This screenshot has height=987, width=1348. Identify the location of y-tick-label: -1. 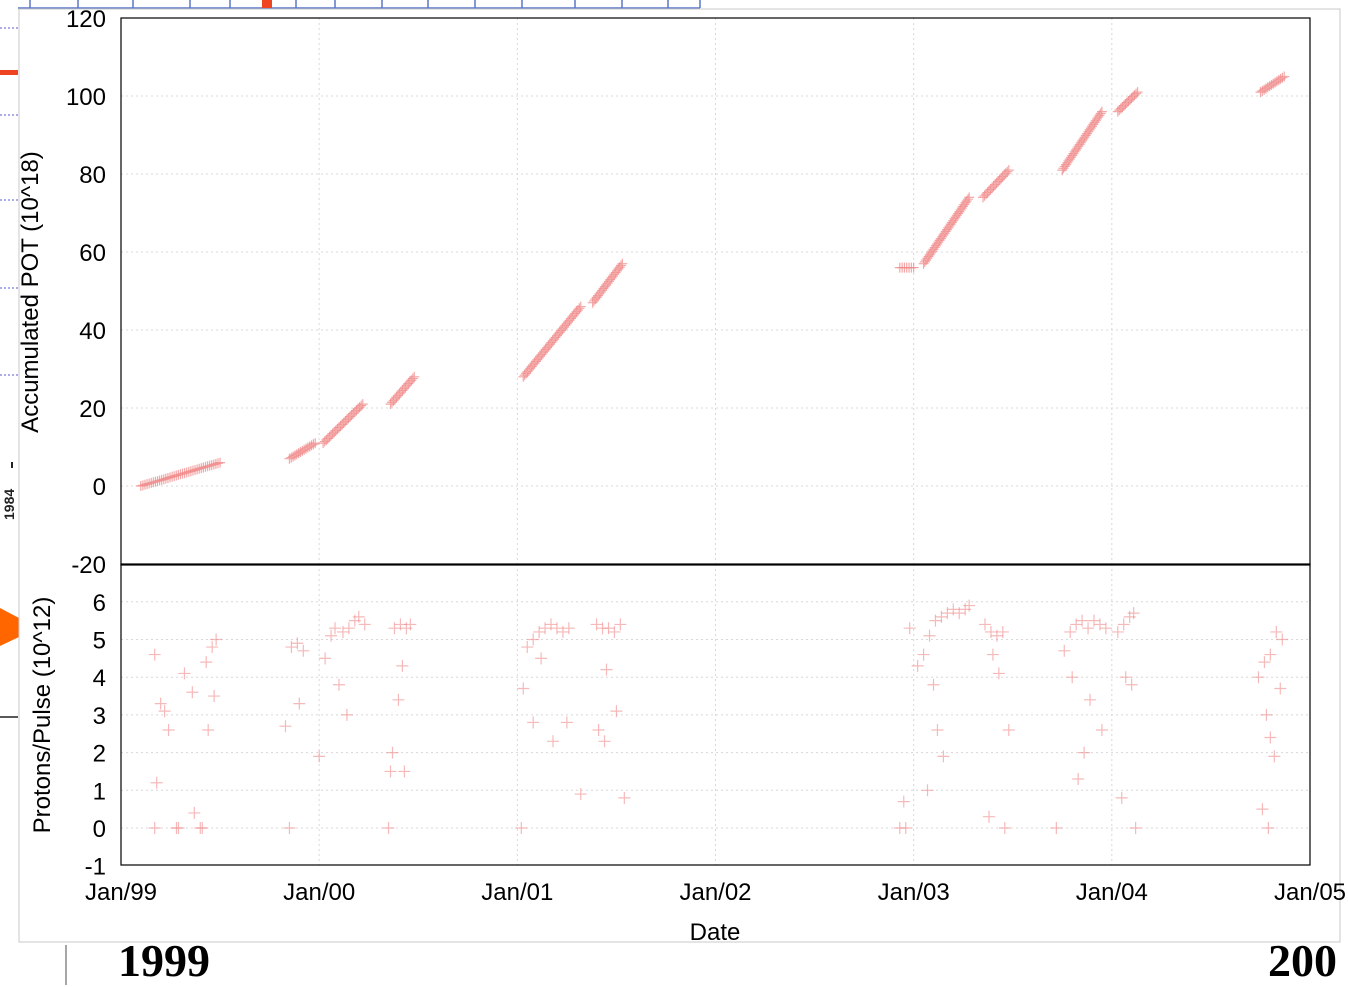
(95, 867).